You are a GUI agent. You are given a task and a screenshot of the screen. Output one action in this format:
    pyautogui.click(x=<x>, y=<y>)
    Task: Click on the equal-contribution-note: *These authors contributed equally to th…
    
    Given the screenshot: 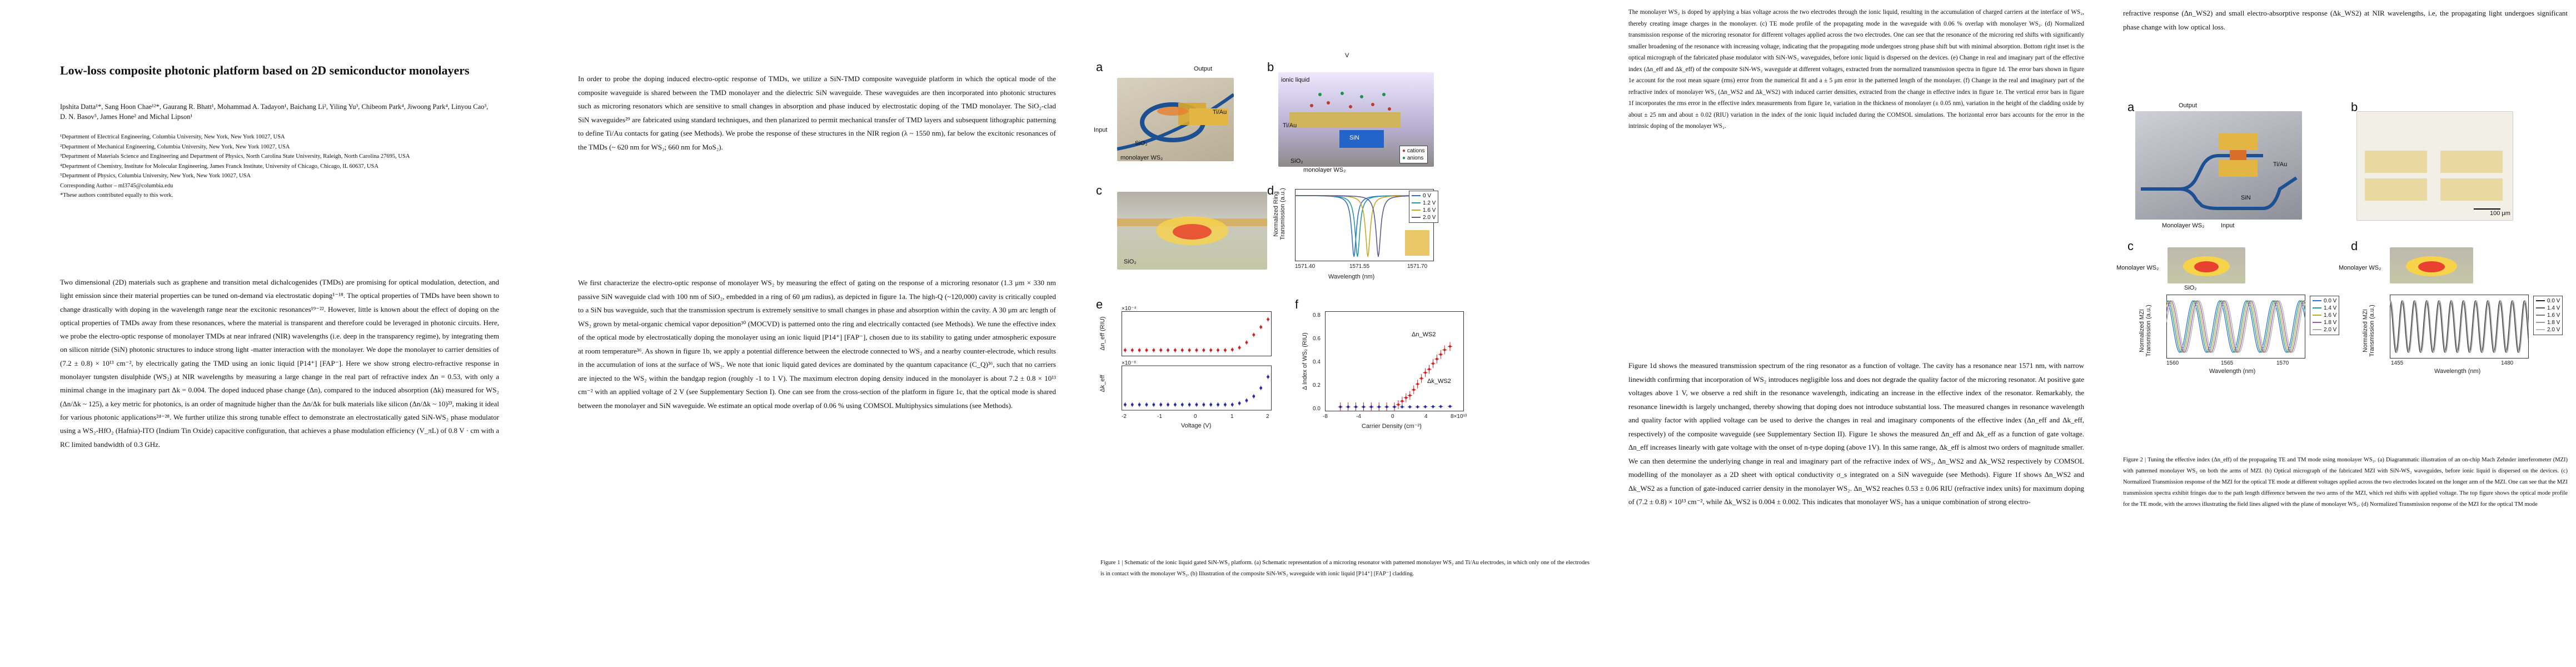 What is the action you would take?
    pyautogui.click(x=116, y=195)
    